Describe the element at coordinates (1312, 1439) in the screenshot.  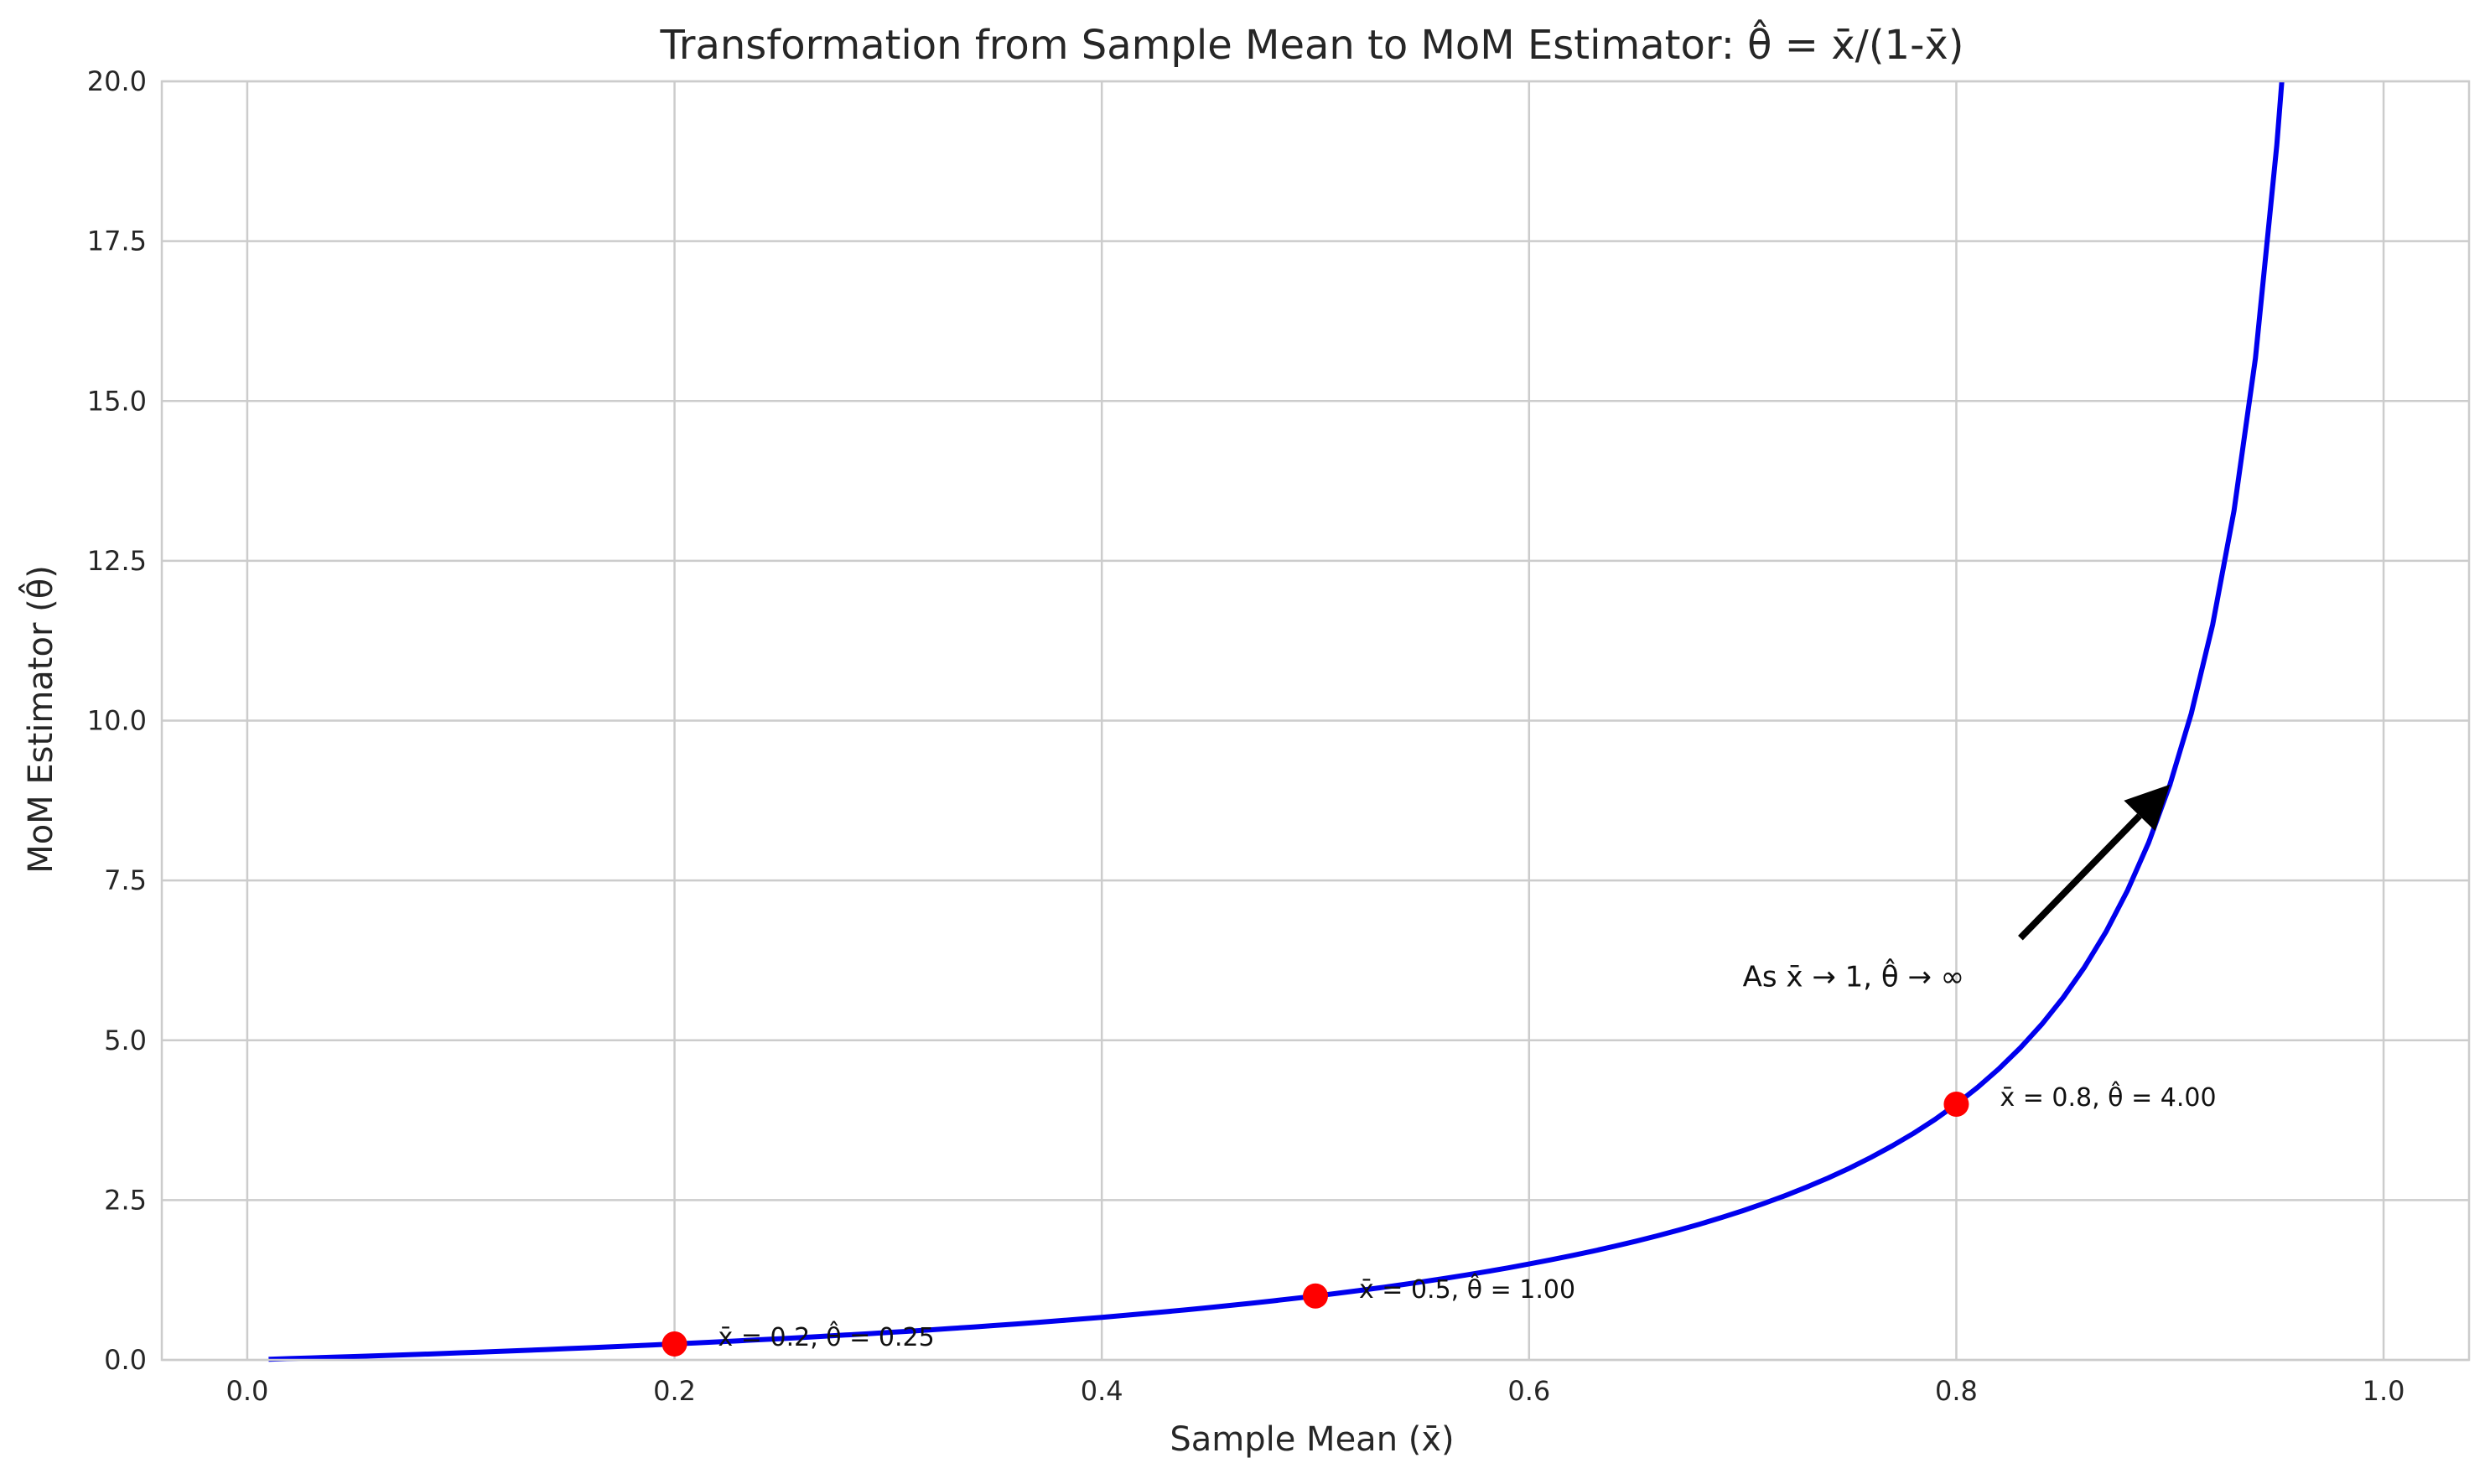
I see `x-axis-label: Sample Mean (x̄)` at that location.